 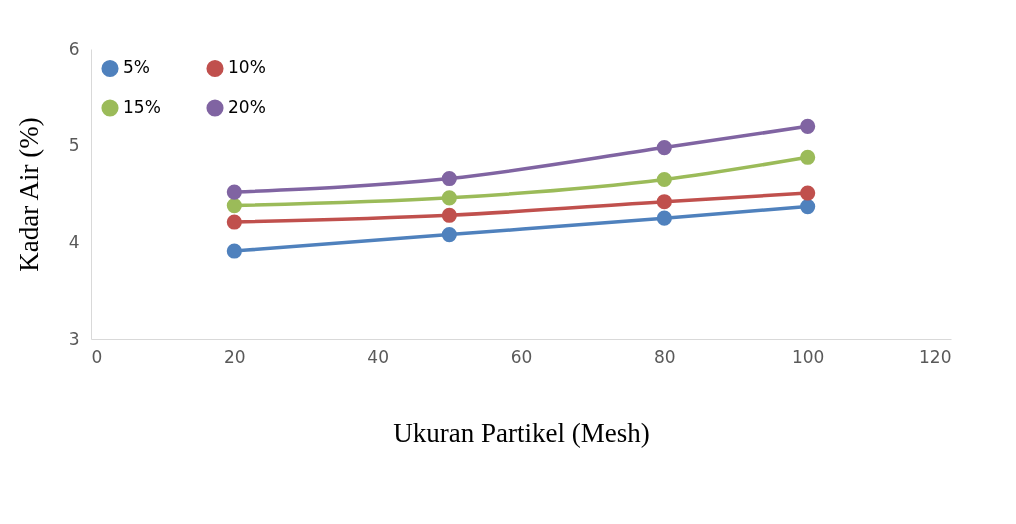 I want to click on x-tick-label: 100, so click(x=808, y=356).